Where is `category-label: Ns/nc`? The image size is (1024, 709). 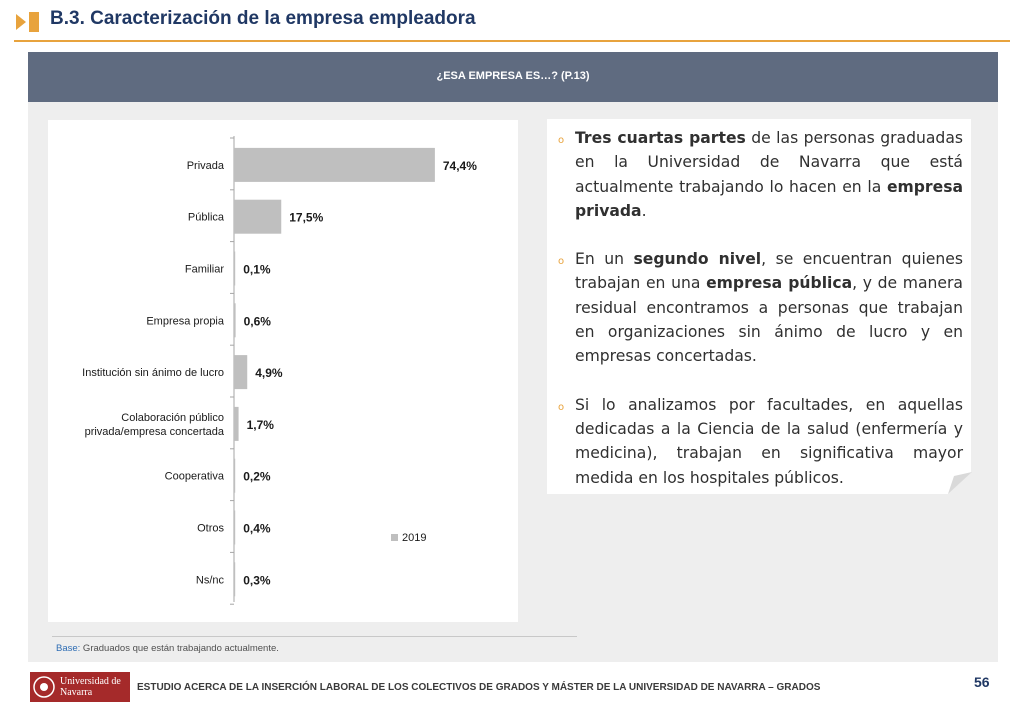 category-label: Ns/nc is located at coordinates (210, 580).